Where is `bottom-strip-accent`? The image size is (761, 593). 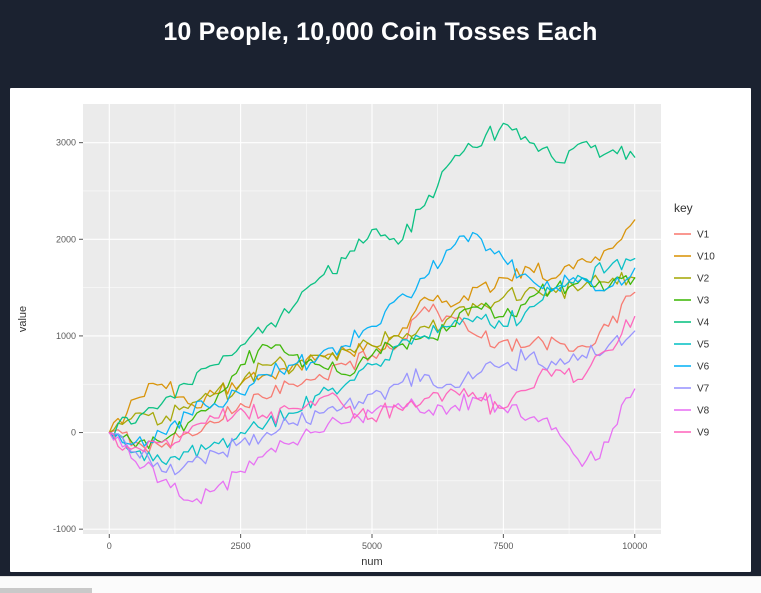 bottom-strip-accent is located at coordinates (46, 590).